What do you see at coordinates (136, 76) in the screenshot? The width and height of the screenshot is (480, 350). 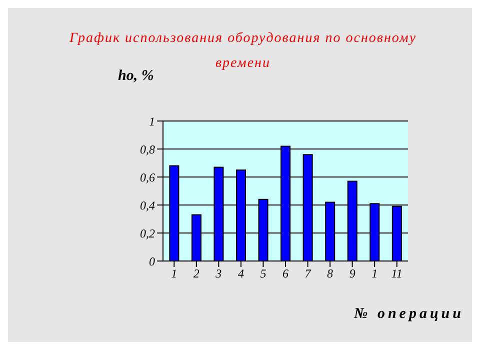 I see `y-axis-title: ho, %` at bounding box center [136, 76].